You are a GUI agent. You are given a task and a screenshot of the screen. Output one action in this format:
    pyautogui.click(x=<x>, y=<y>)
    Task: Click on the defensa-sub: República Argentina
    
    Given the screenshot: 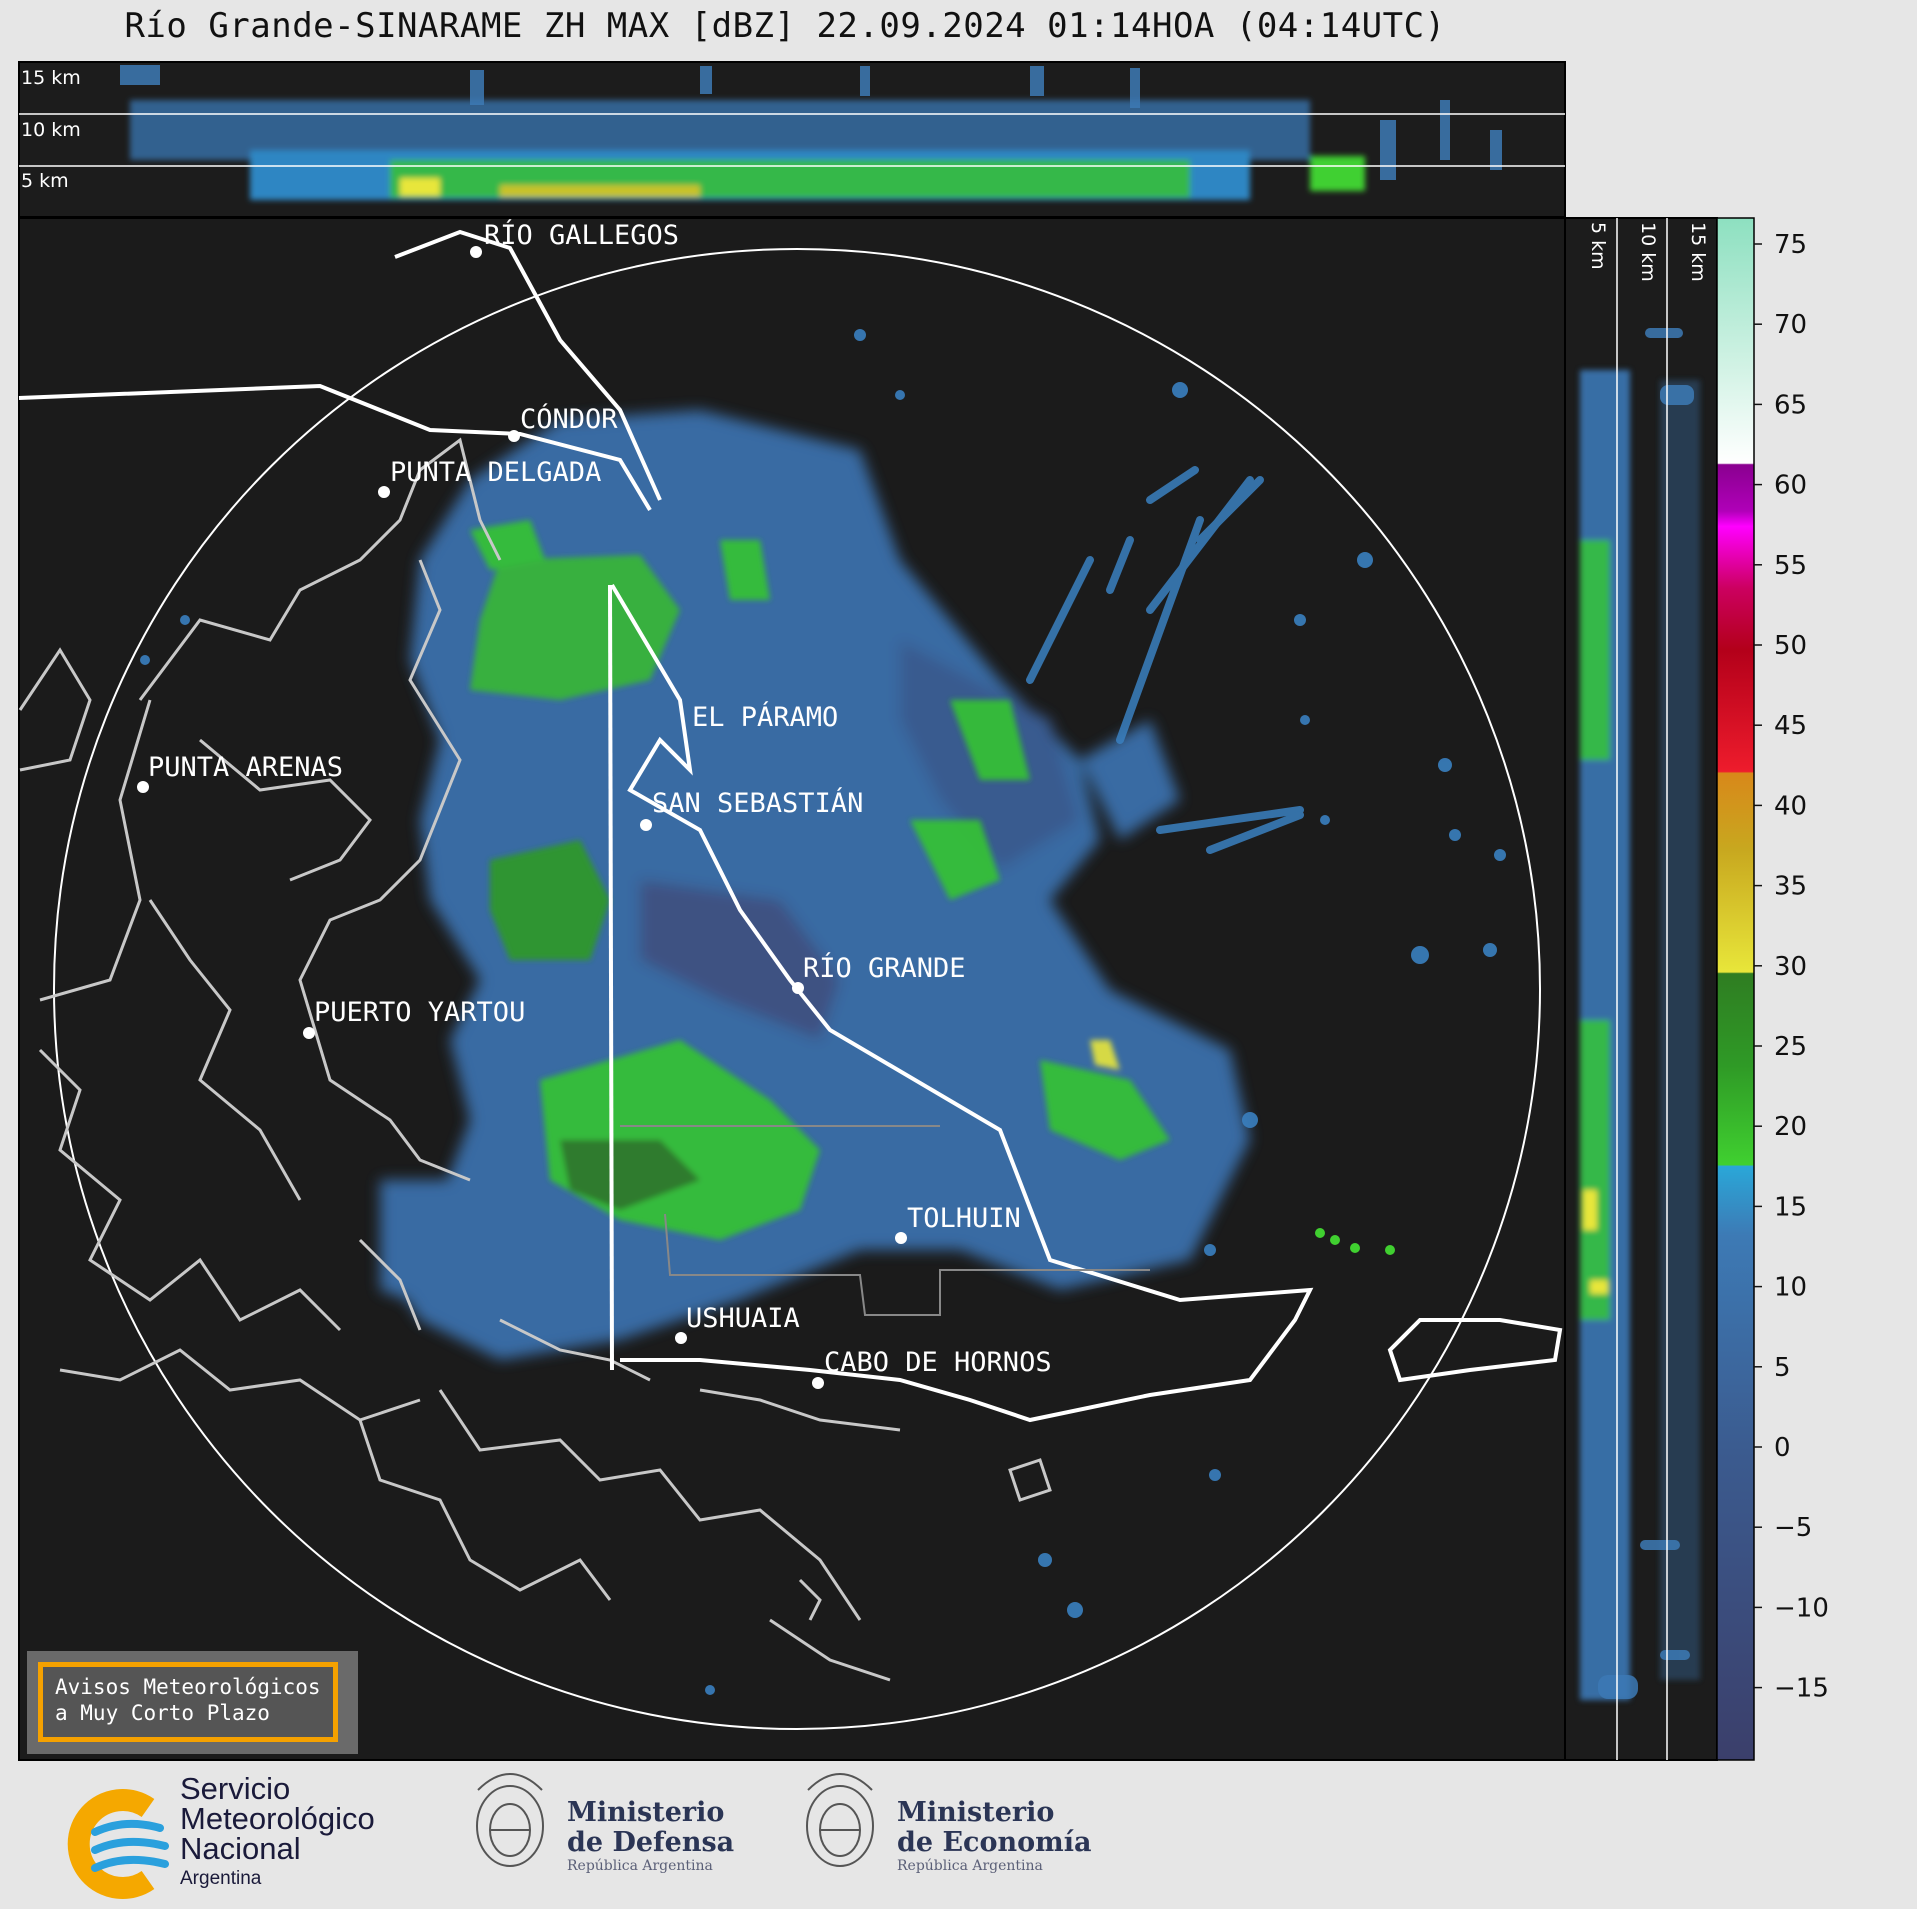 What is the action you would take?
    pyautogui.click(x=640, y=1866)
    